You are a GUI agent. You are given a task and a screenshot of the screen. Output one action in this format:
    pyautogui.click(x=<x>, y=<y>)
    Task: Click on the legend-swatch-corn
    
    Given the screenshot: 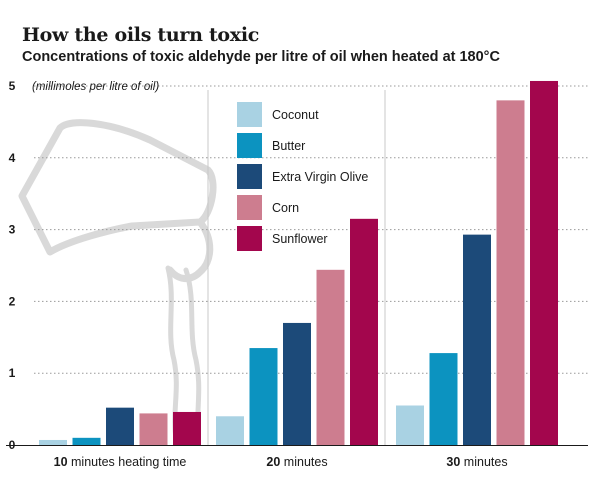 What is the action you would take?
    pyautogui.click(x=249, y=207)
    